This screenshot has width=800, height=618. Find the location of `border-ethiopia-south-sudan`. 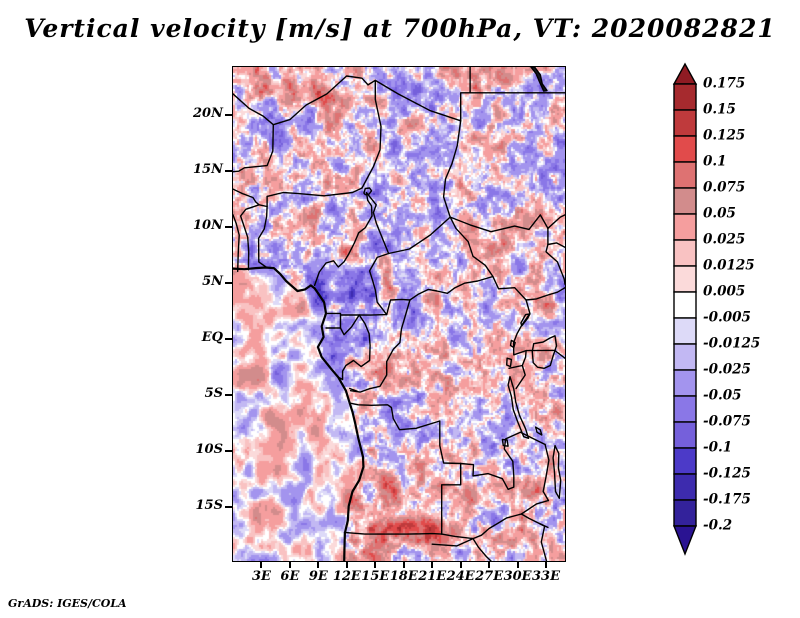

border-ethiopia-south-sudan is located at coordinates (555, 263).